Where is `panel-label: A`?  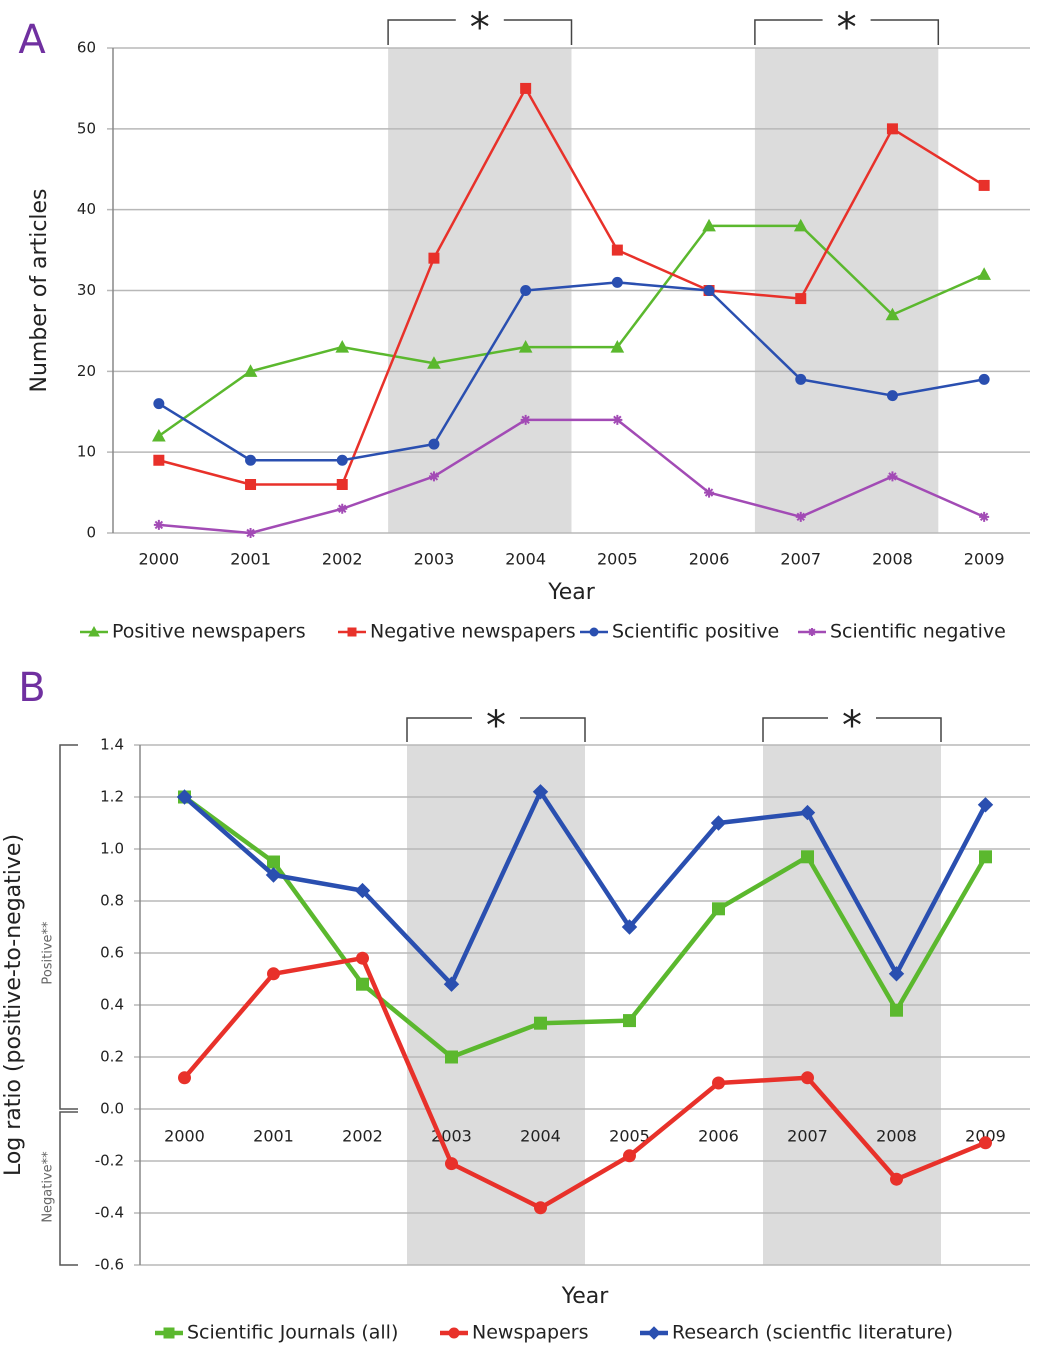
panel-label: A is located at coordinates (32, 40).